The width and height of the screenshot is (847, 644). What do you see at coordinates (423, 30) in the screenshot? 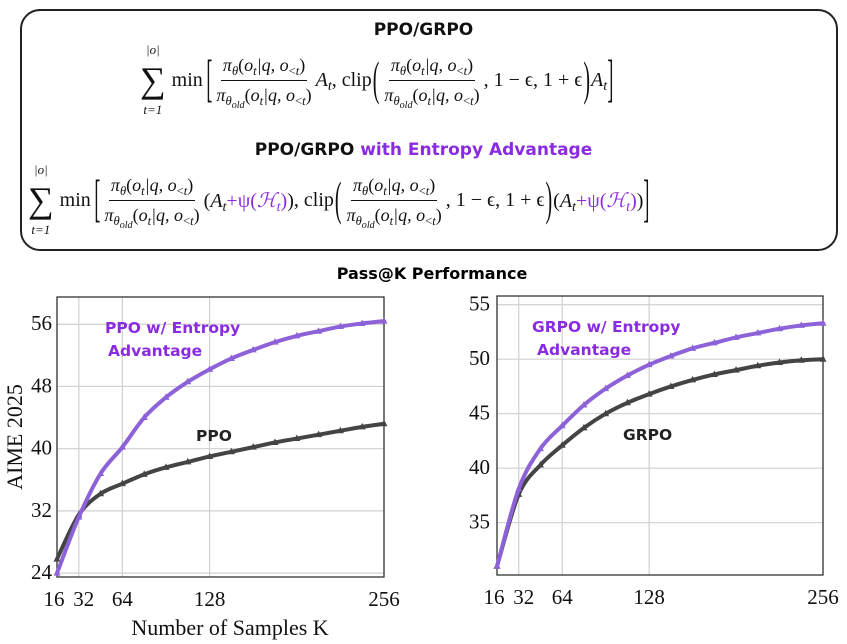
I see `formula-title-ppo-grpo: PPO/GRPO` at bounding box center [423, 30].